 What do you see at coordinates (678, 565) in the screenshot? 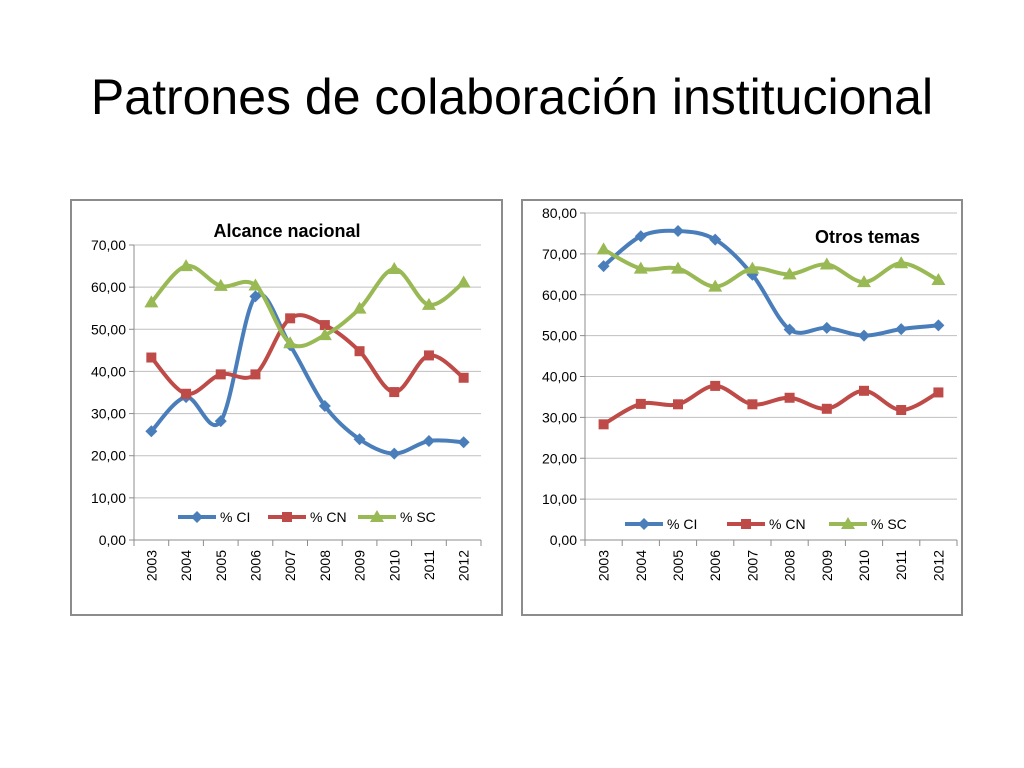
I see `x-tick-label: 2005` at bounding box center [678, 565].